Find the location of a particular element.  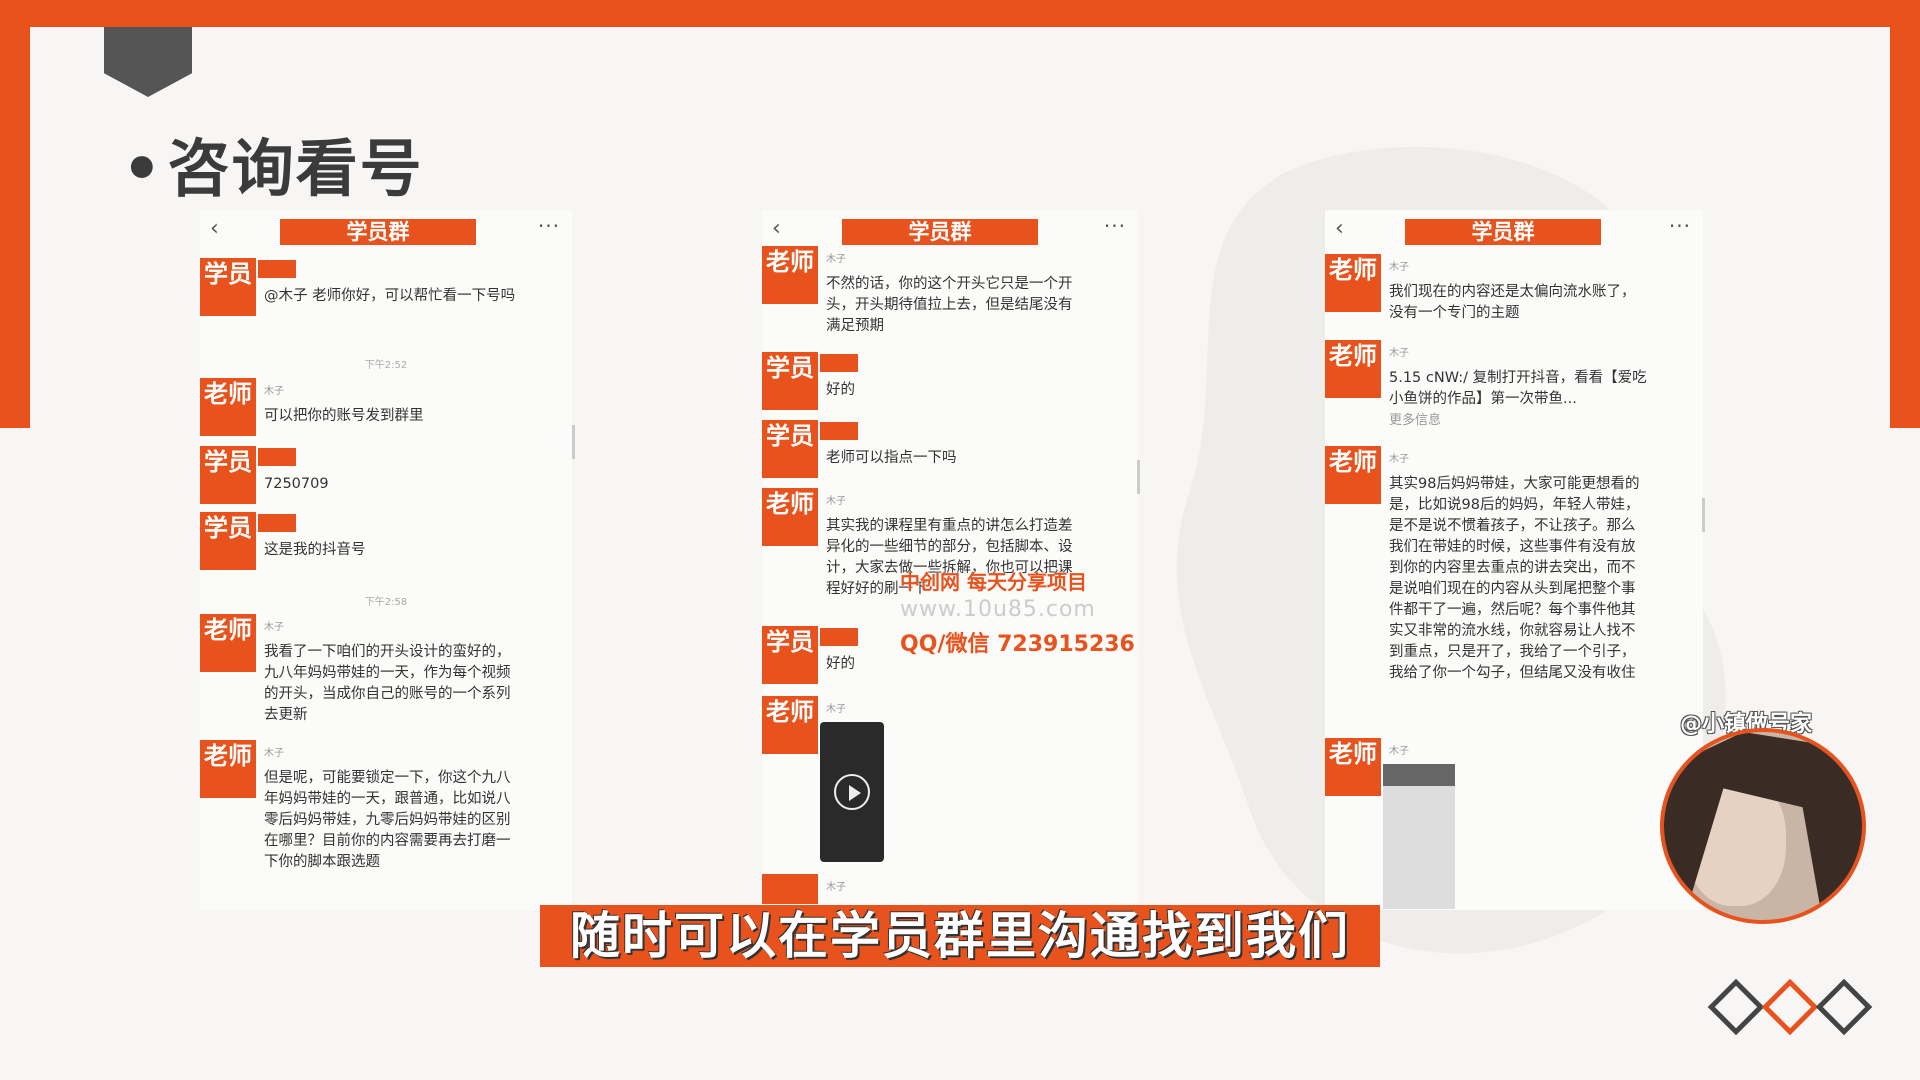

image-band is located at coordinates (1419, 775).